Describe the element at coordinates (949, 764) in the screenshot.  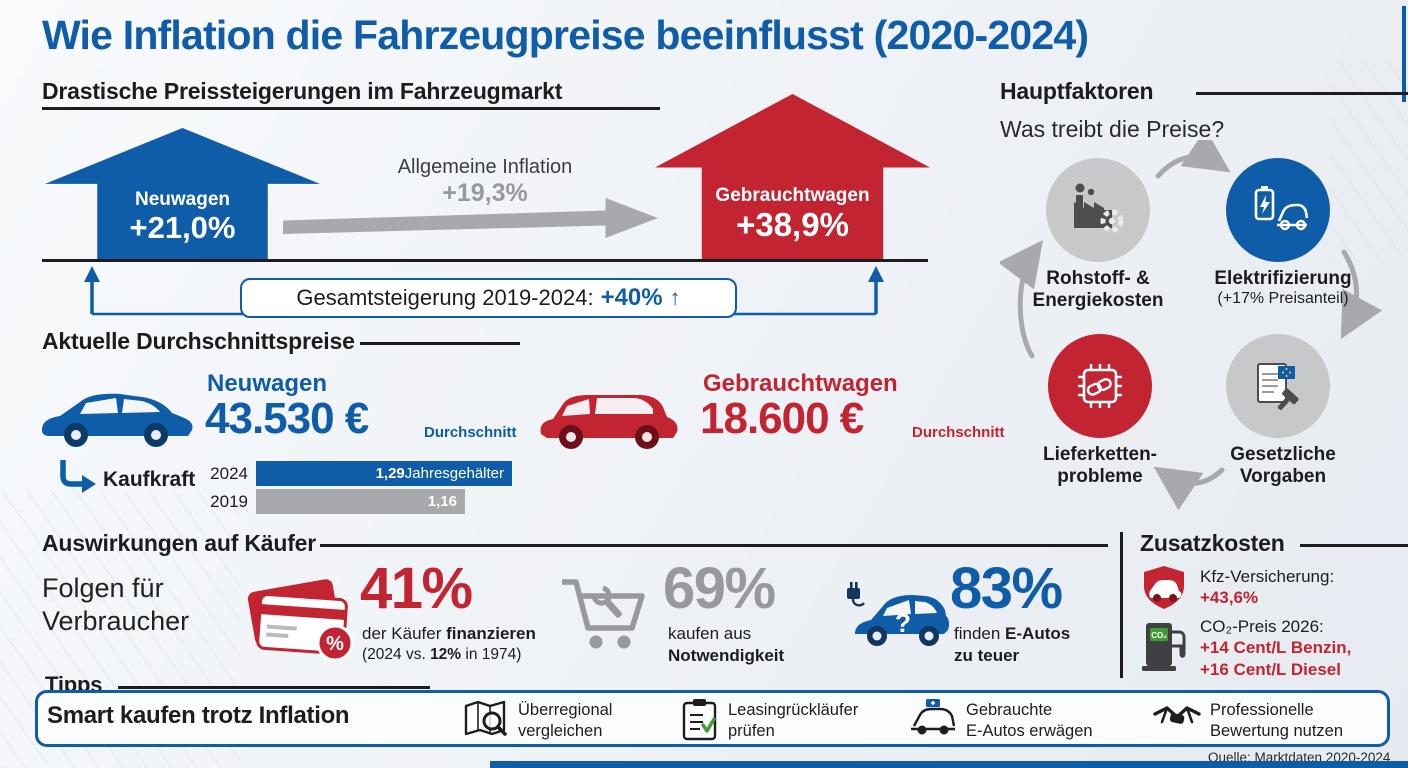
I see `bottom-accent-bar` at that location.